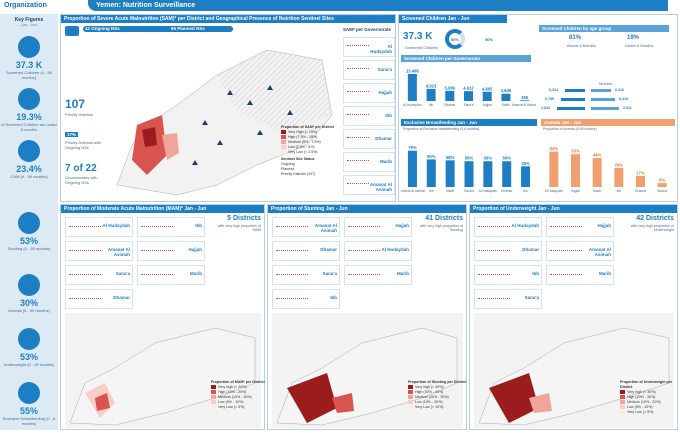 The image size is (680, 433). I want to click on bar-value-label: 4,605, so click(487, 88).